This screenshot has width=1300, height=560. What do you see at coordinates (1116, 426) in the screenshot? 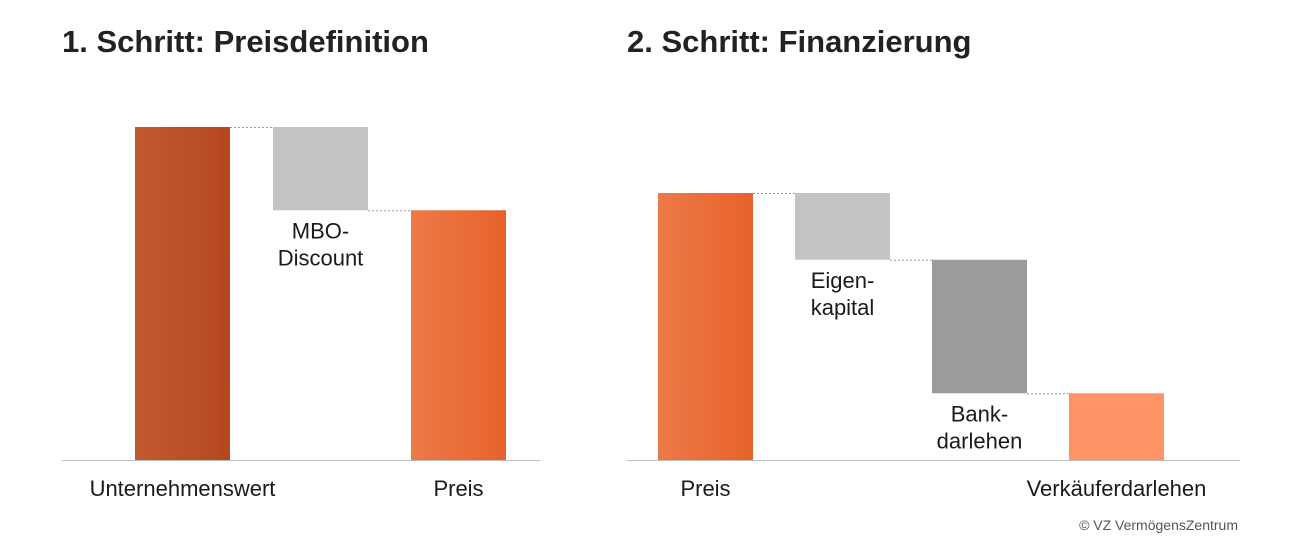
I see `bar-verkäuferdarlehen` at bounding box center [1116, 426].